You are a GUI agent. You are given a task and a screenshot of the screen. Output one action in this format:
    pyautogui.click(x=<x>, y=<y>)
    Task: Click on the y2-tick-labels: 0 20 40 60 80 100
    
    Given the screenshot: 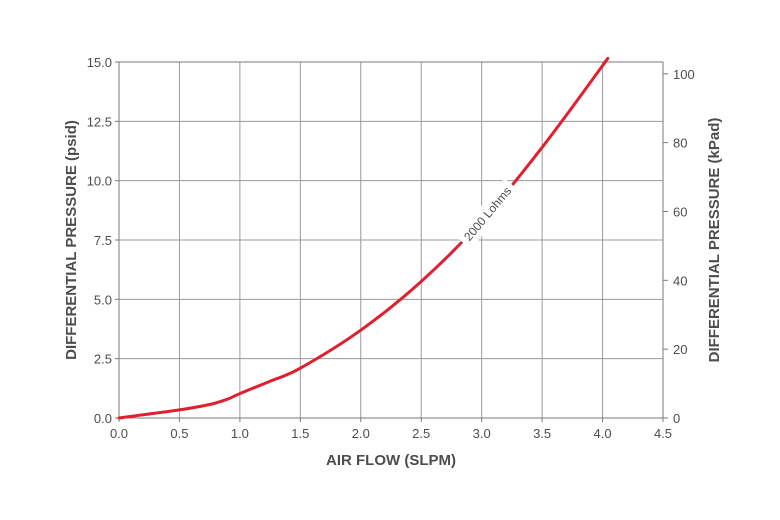 What is the action you would take?
    pyautogui.click(x=684, y=246)
    